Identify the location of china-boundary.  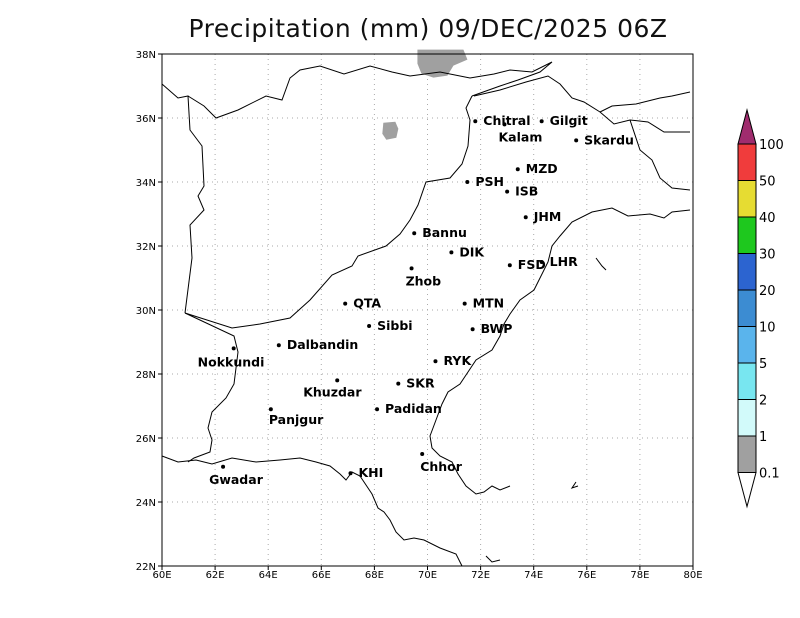
(645, 141).